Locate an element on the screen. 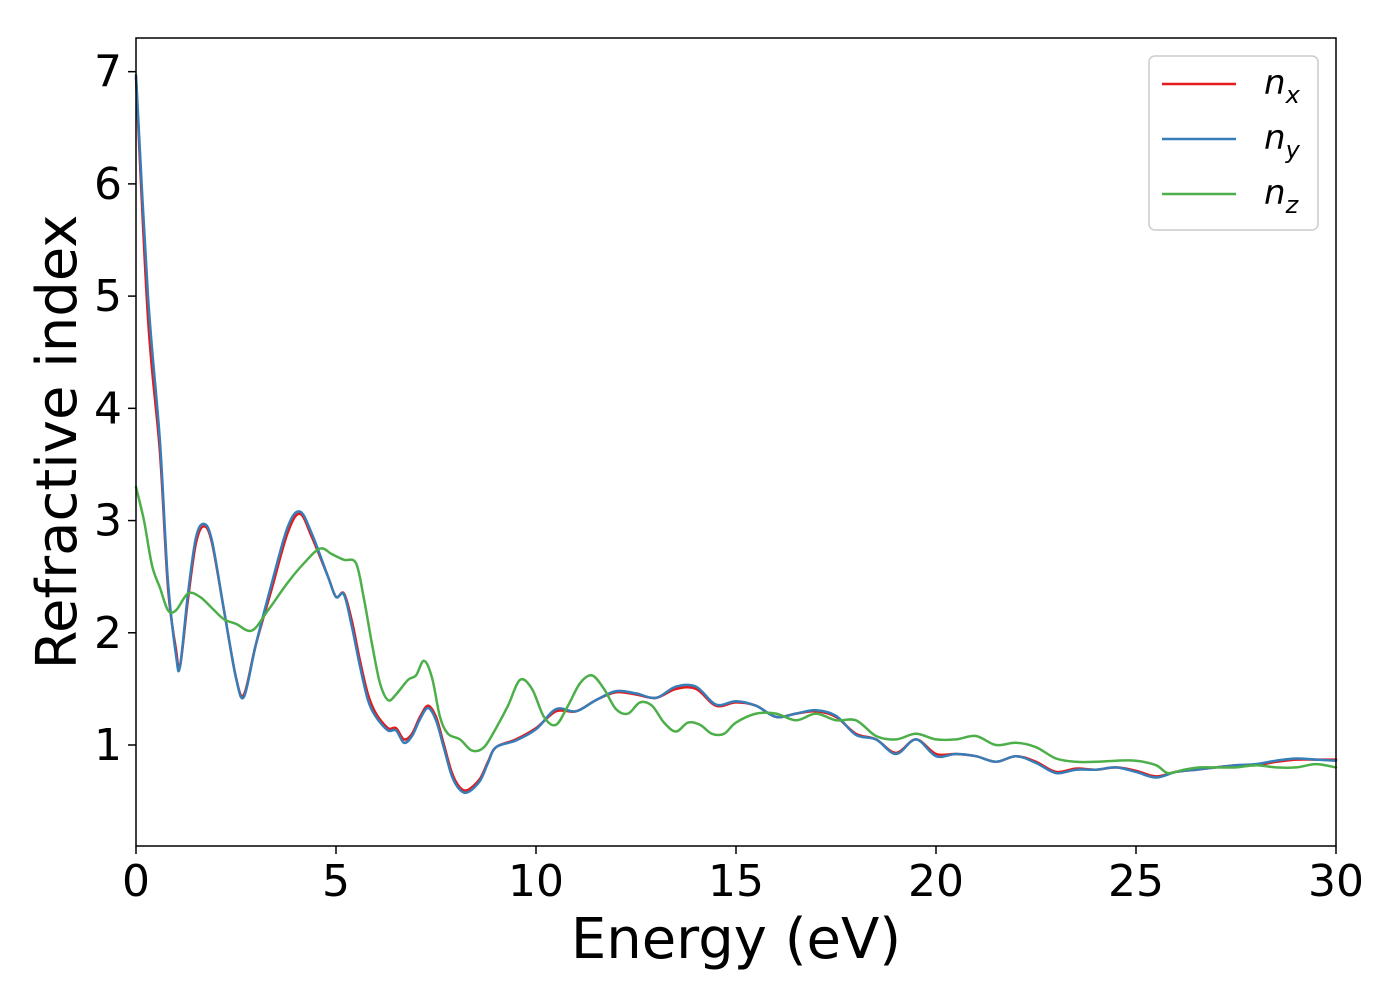 The height and width of the screenshot is (1000, 1400). x-tick-label: 10 is located at coordinates (536, 881).